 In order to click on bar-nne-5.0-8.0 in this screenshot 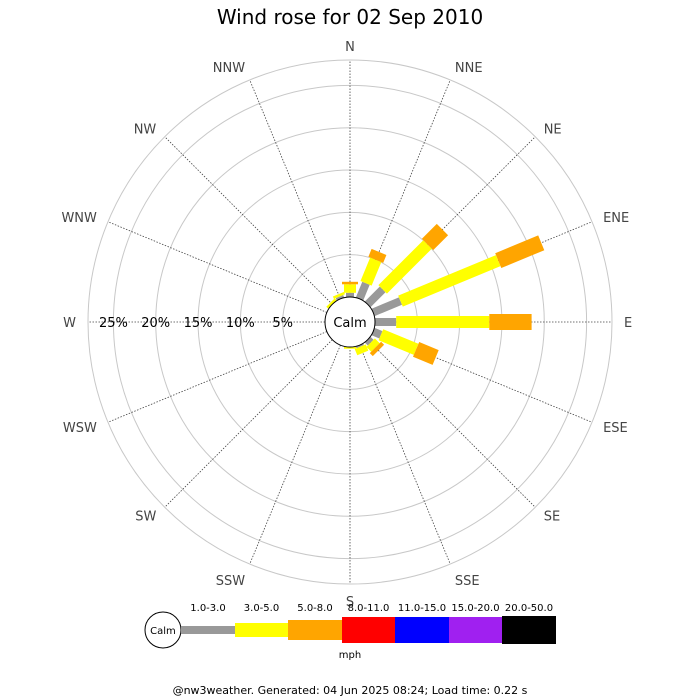, I will do `click(377, 255)`.